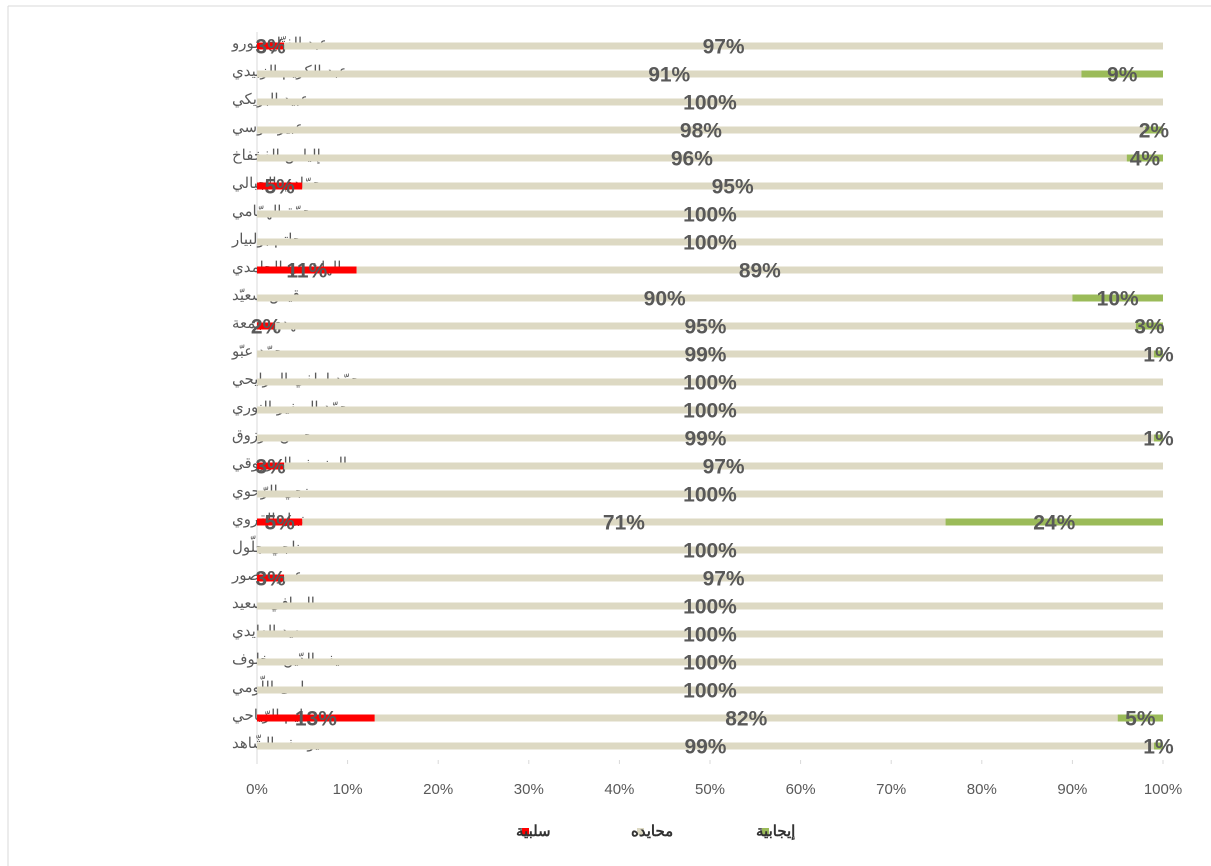 The height and width of the screenshot is (866, 1211). Describe the element at coordinates (619, 789) in the screenshot. I see `x-tick-label: 40%` at that location.